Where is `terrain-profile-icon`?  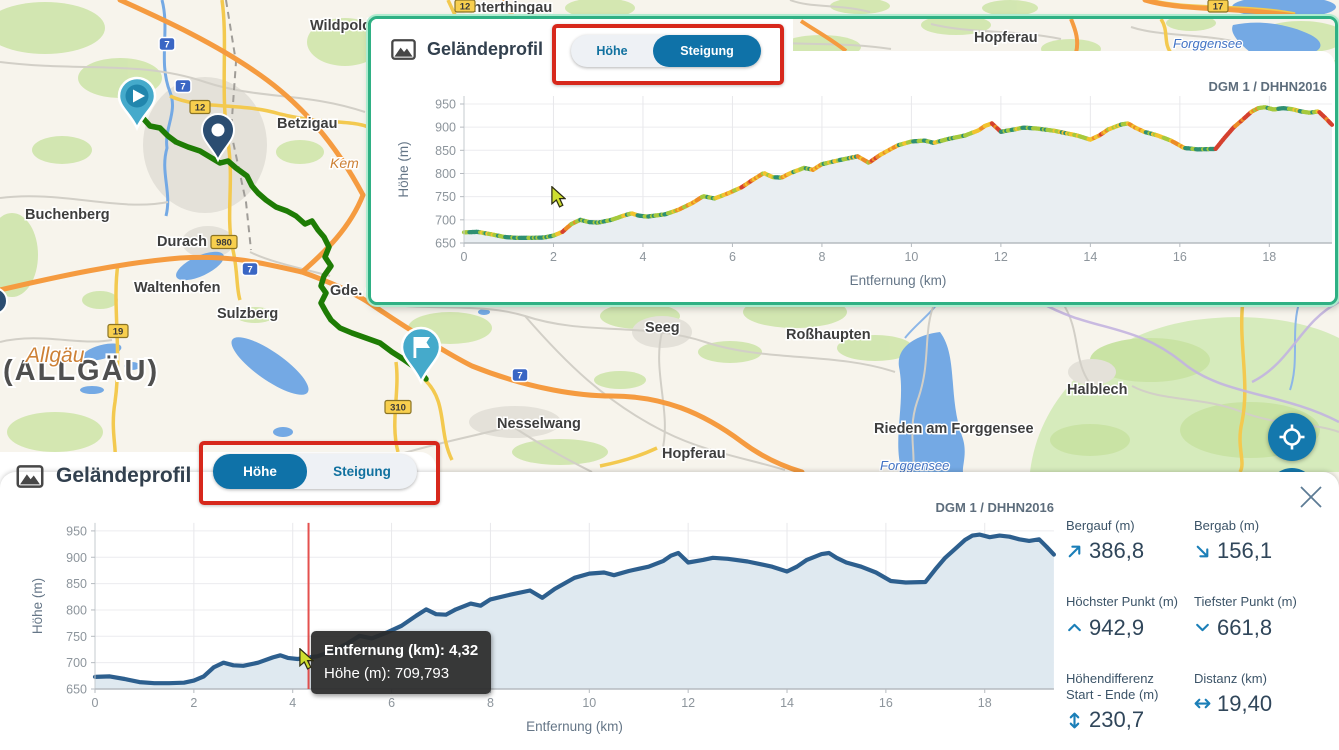 terrain-profile-icon is located at coordinates (403, 49).